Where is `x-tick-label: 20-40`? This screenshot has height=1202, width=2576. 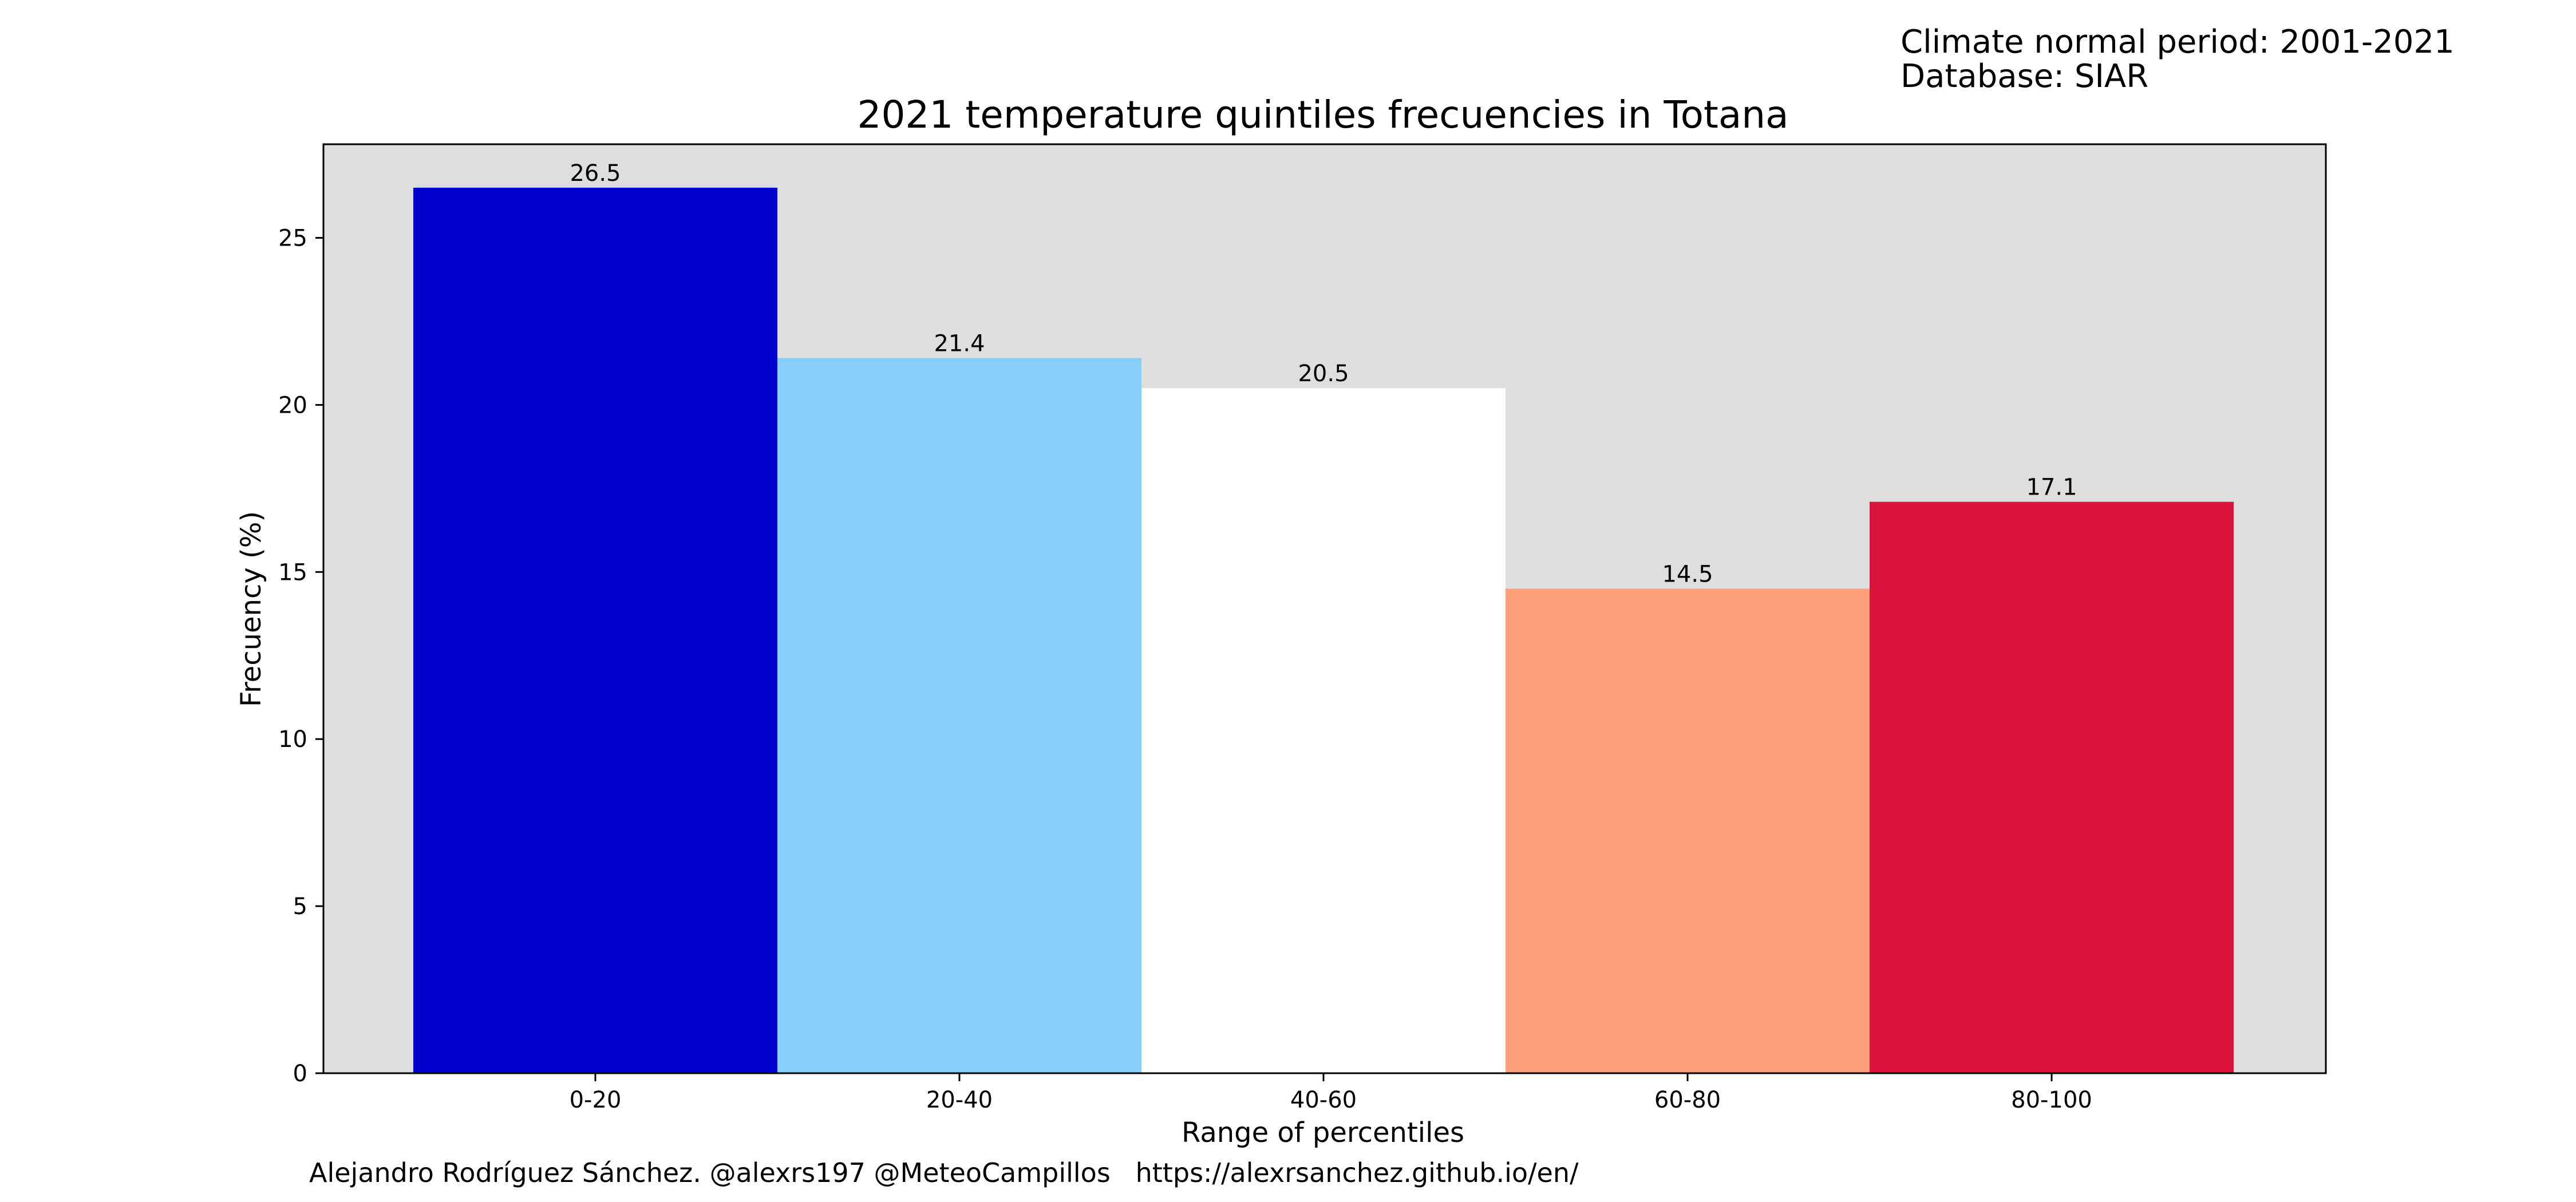
x-tick-label: 20-40 is located at coordinates (959, 1100).